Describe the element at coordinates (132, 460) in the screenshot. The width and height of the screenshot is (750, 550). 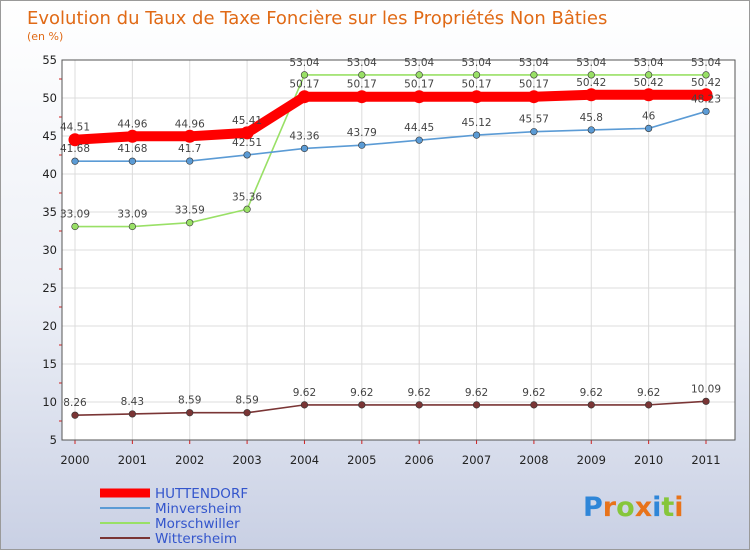
I see `x-tick-label: 2001` at that location.